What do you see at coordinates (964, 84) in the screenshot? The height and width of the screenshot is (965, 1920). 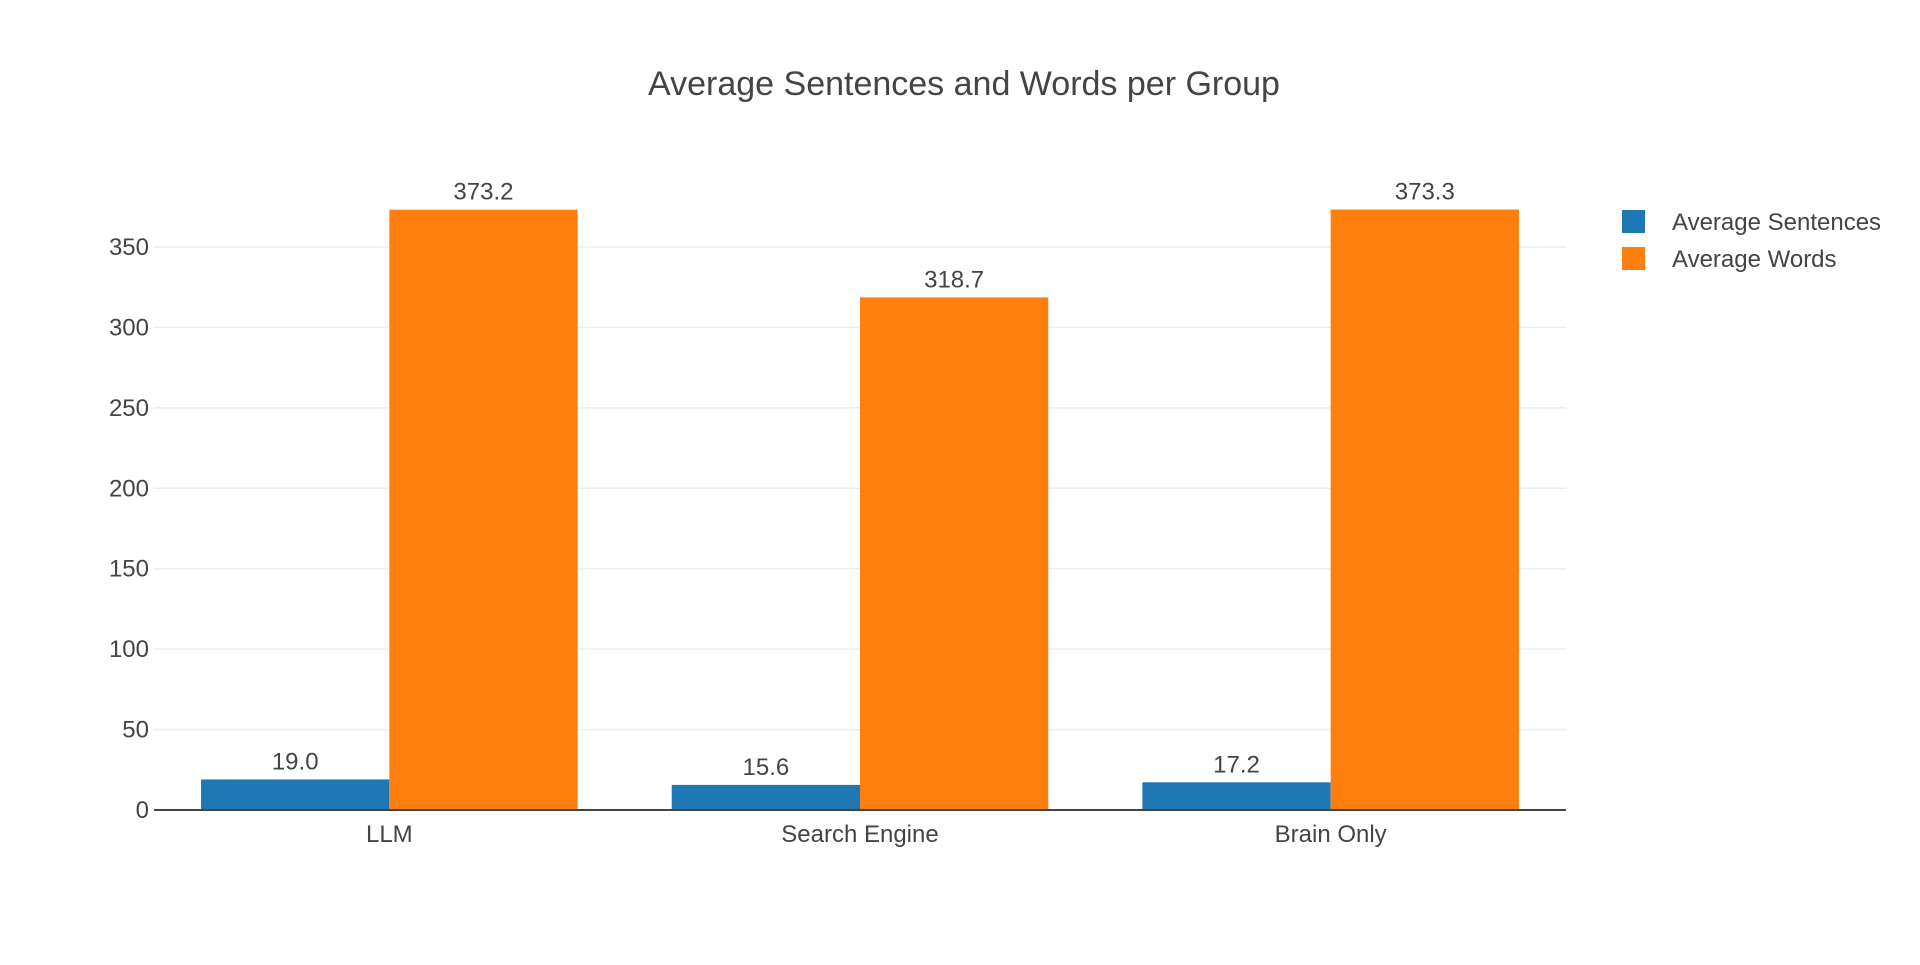 I see `chart-title: Average Sentences and Words per Group` at bounding box center [964, 84].